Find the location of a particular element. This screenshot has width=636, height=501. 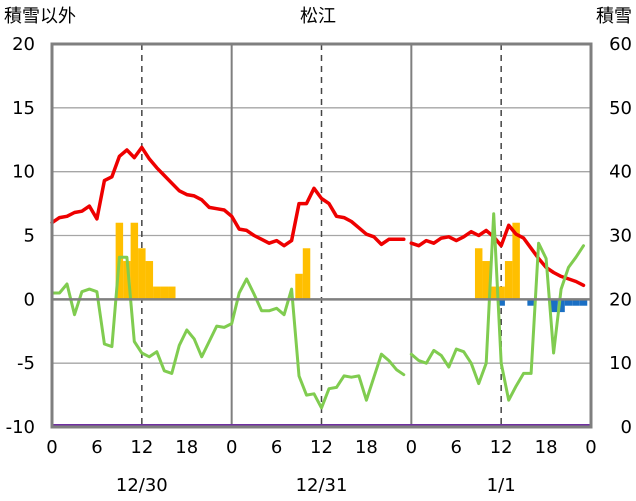

y-tick-right: 10 is located at coordinates (620, 363).